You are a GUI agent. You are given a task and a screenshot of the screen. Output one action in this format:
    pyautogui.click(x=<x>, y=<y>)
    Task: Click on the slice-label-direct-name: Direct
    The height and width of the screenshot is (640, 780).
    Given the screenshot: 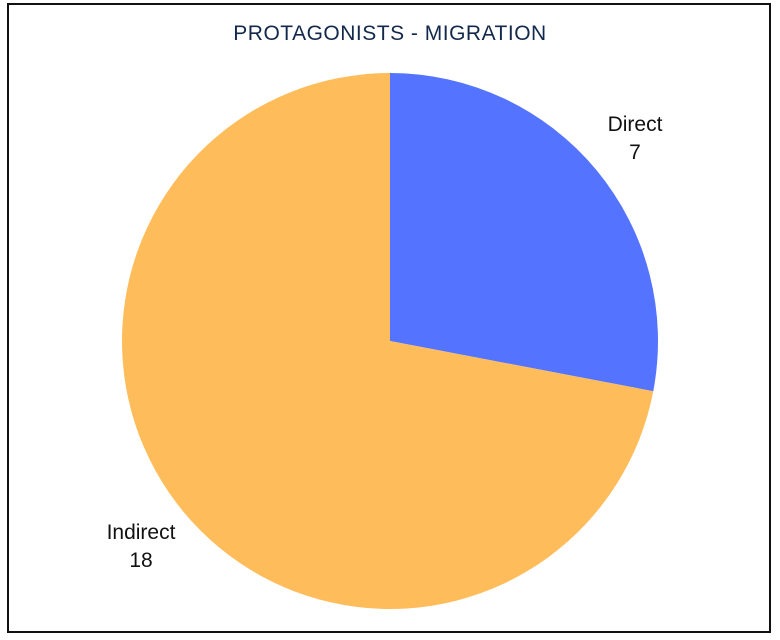 What is the action you would take?
    pyautogui.click(x=635, y=124)
    